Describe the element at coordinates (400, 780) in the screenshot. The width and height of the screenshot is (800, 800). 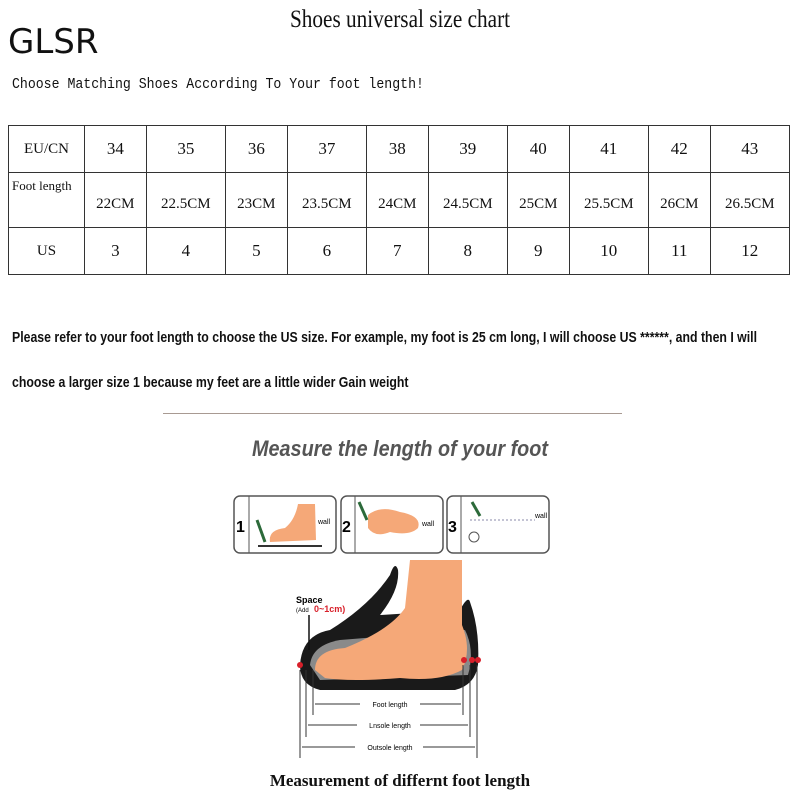
I see `diagram-caption: Measurement of differnt foot length` at that location.